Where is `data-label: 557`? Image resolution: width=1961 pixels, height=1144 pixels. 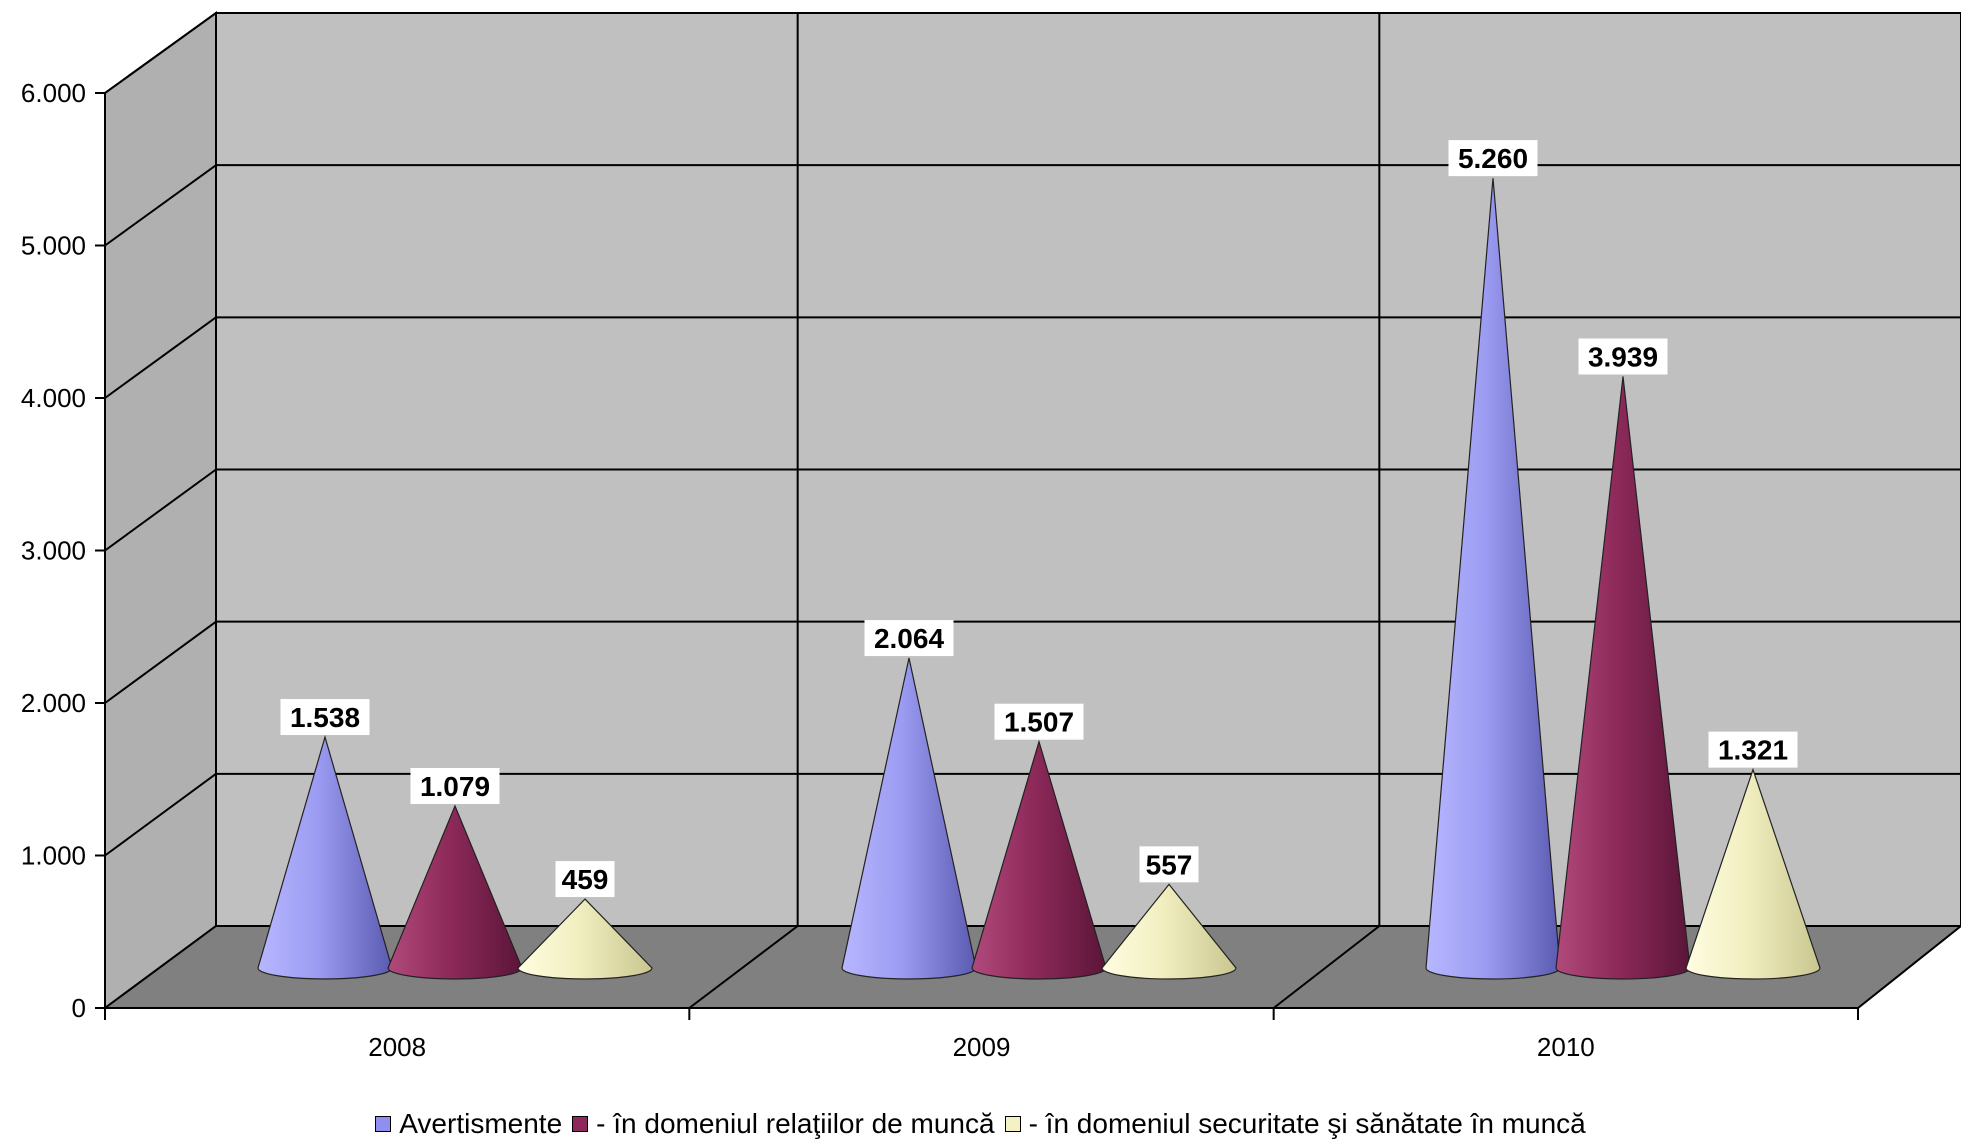 data-label: 557 is located at coordinates (1169, 864).